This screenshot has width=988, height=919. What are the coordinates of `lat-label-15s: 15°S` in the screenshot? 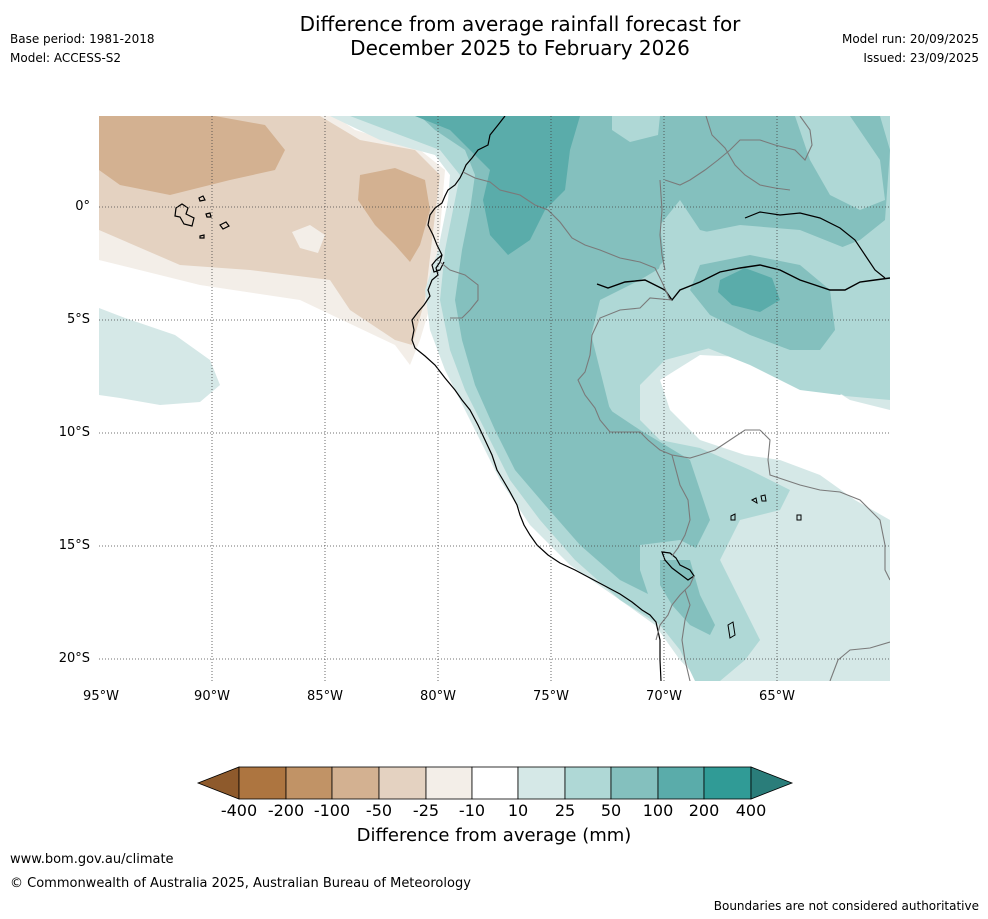 It's located at (74, 545).